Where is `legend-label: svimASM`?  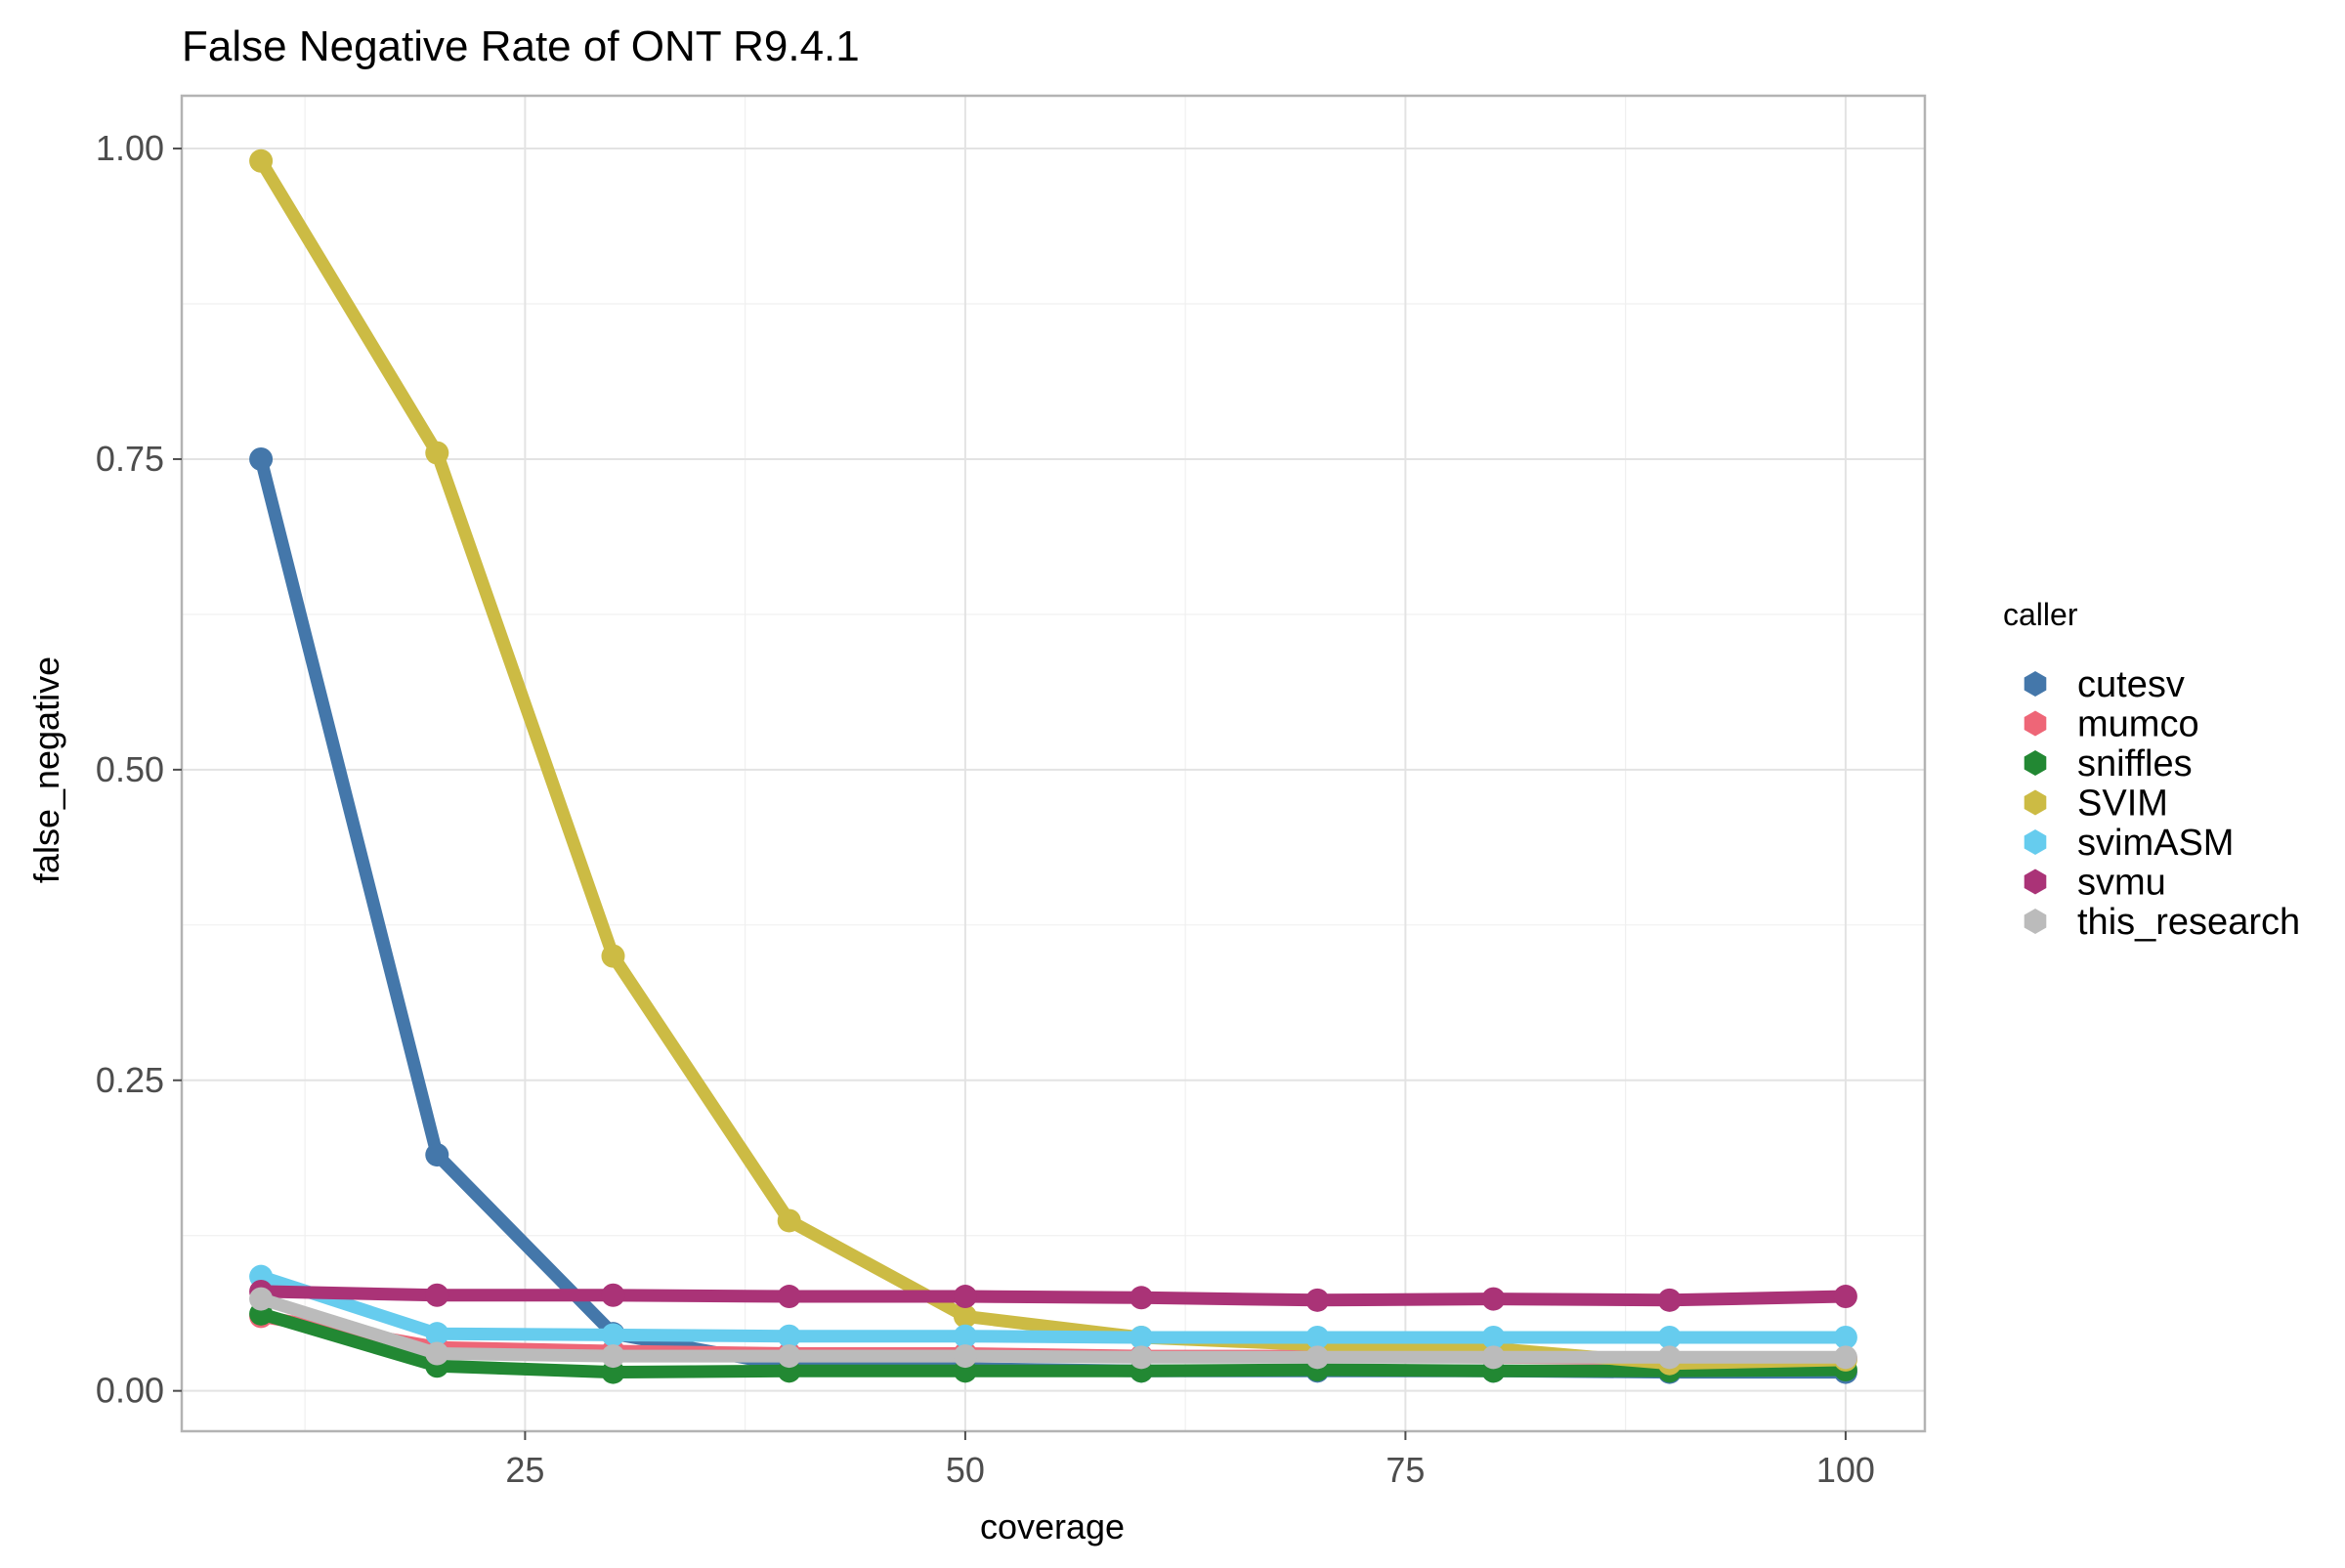 legend-label: svimASM is located at coordinates (2155, 843).